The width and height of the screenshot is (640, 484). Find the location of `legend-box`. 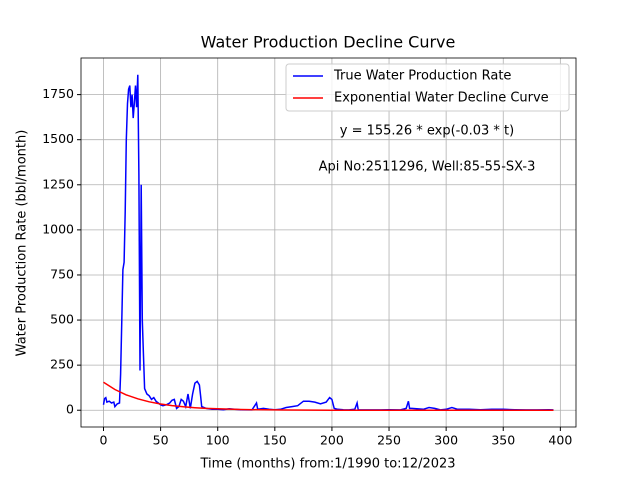

legend-box is located at coordinates (427, 87).